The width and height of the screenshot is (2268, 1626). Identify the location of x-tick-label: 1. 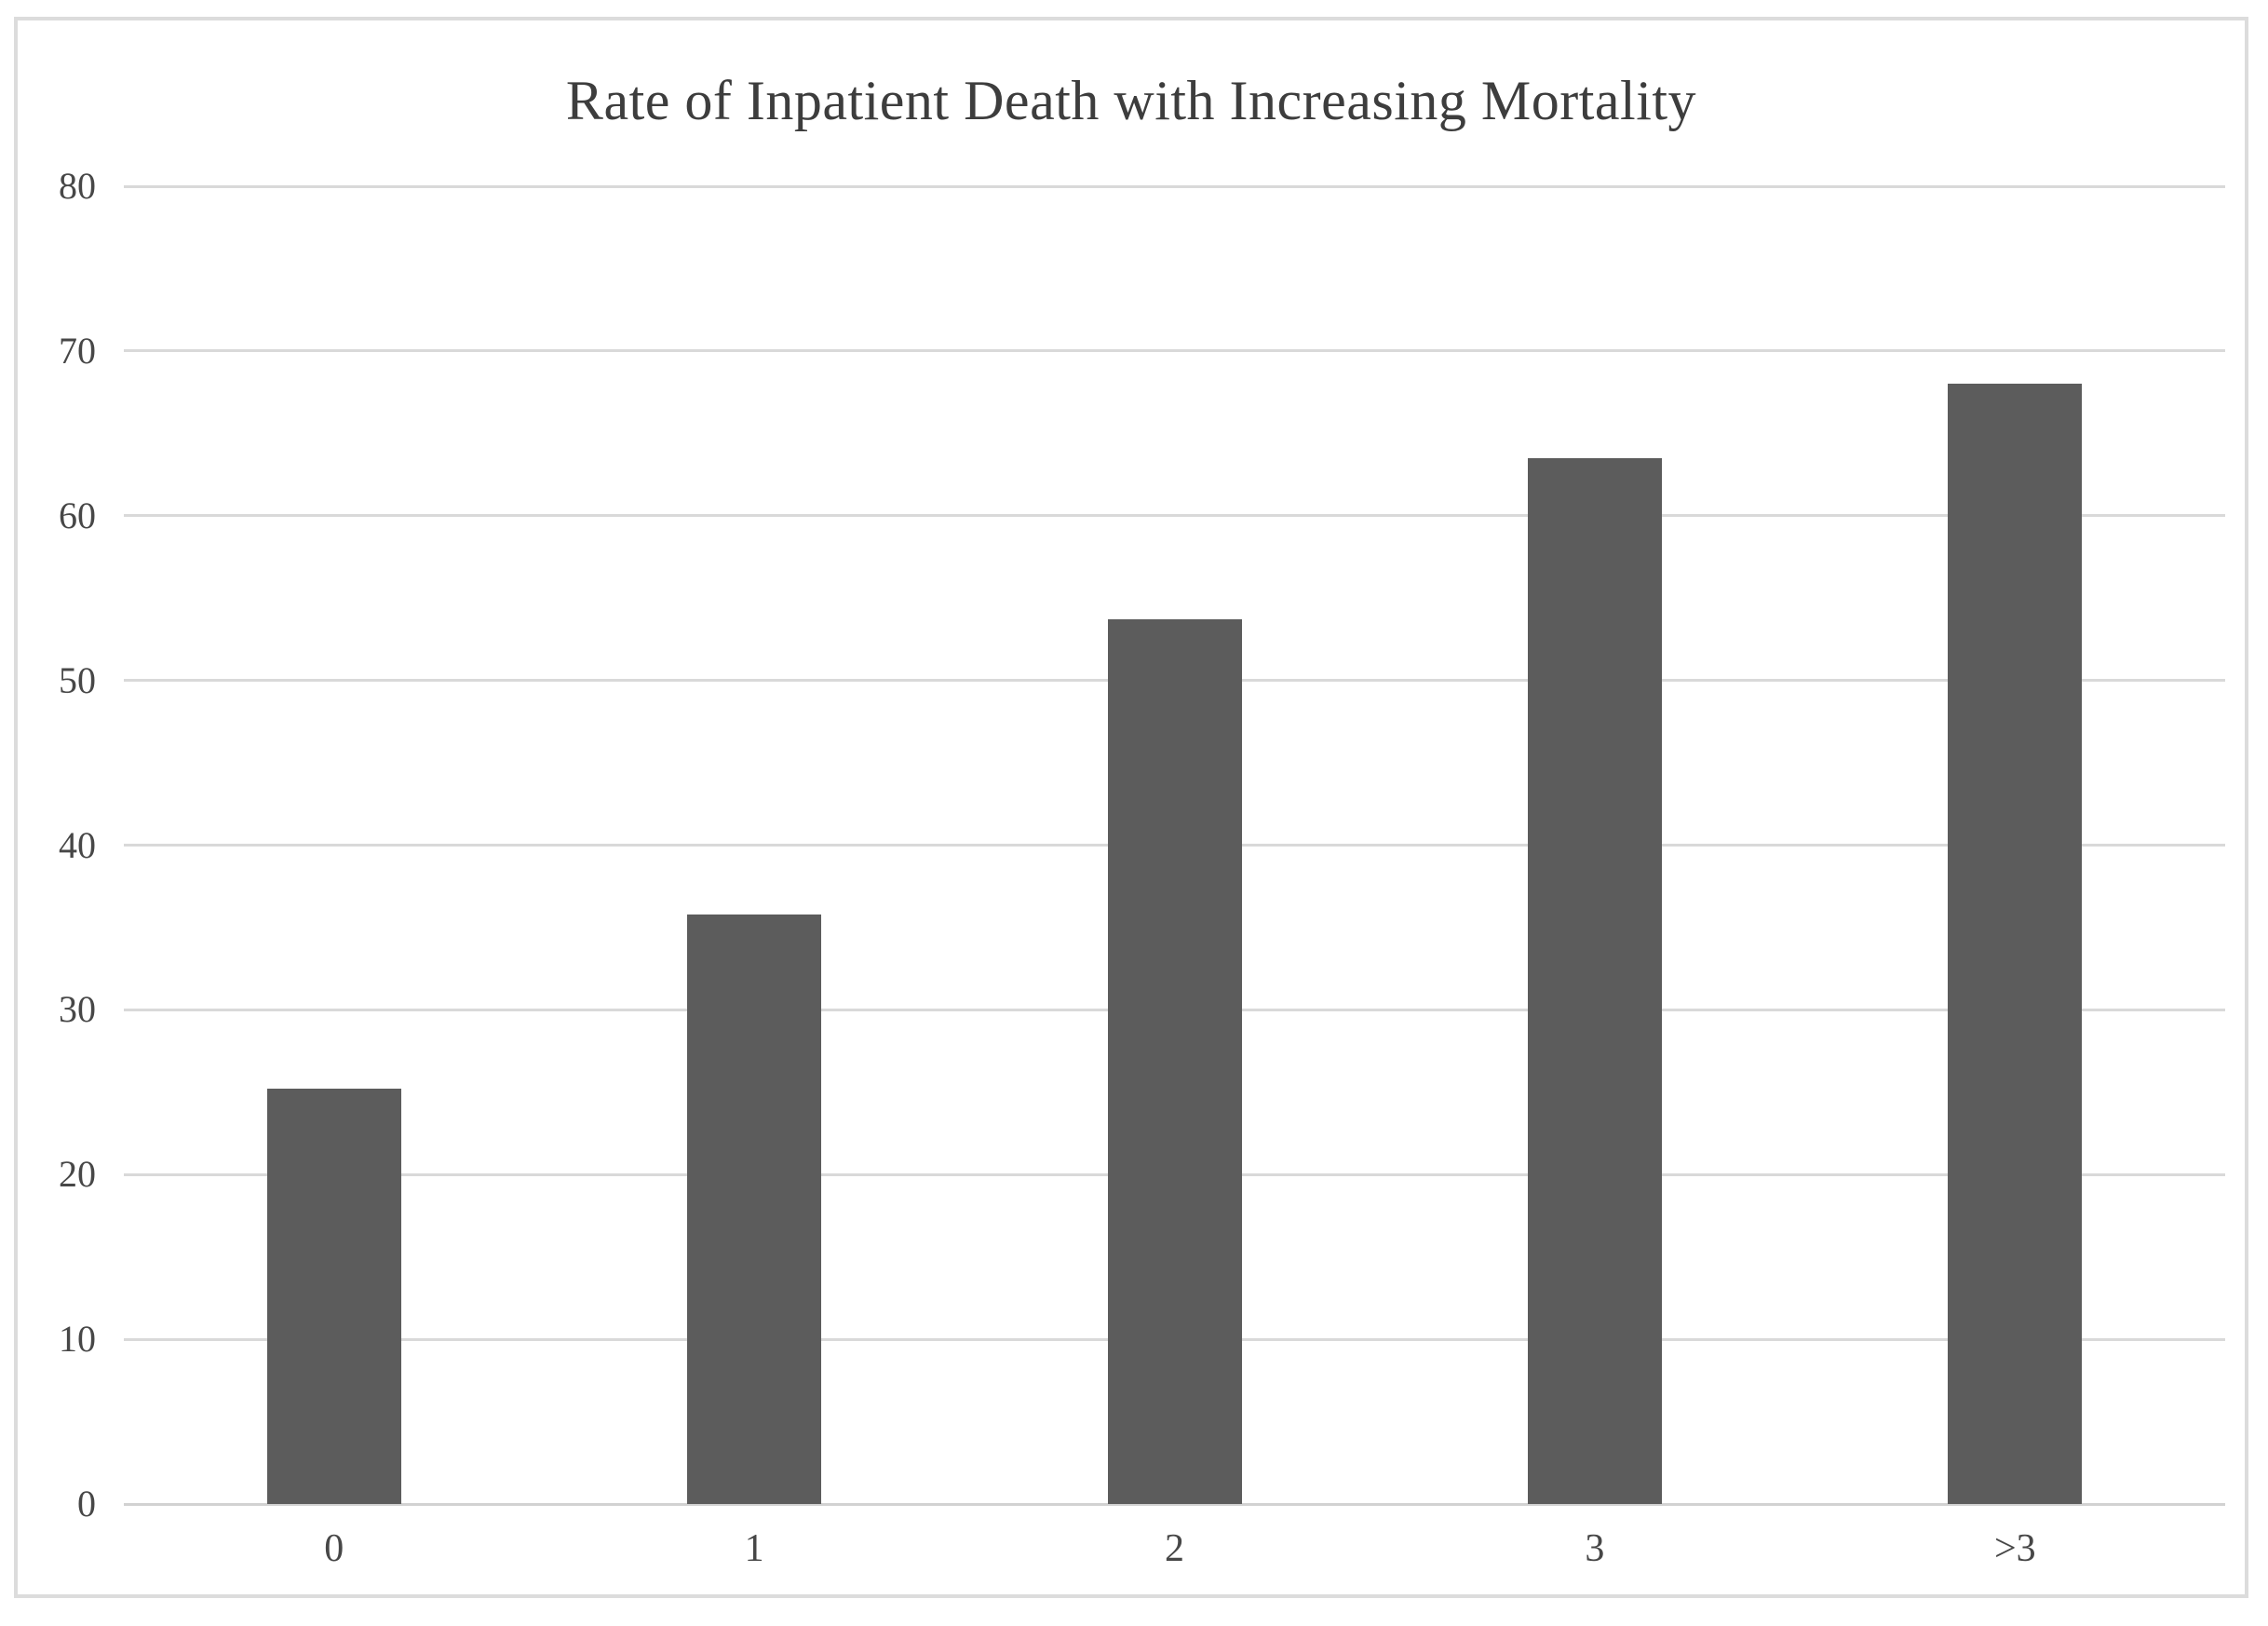
(754, 1549).